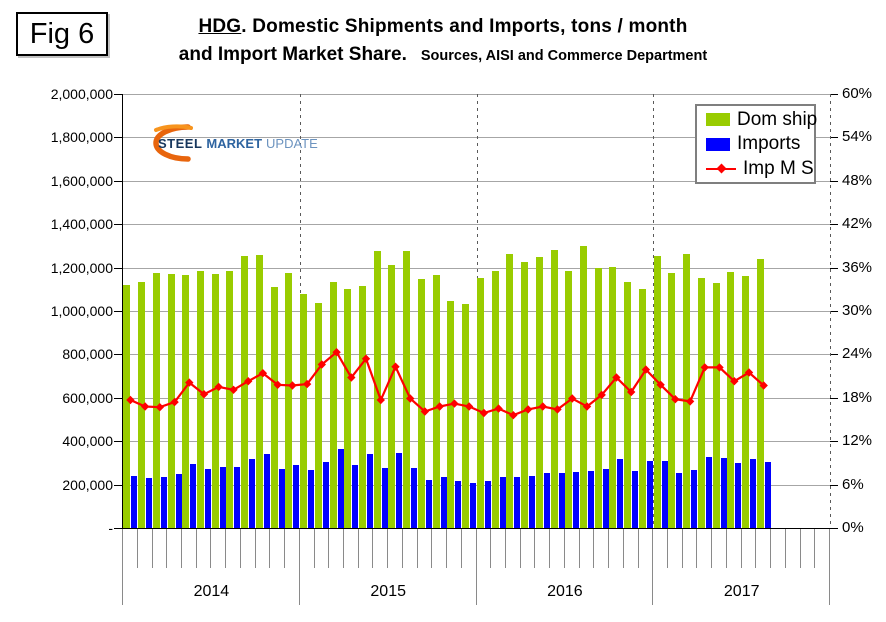  Describe the element at coordinates (87, 397) in the screenshot. I see `left-axis-tick-label: 600,000` at that location.